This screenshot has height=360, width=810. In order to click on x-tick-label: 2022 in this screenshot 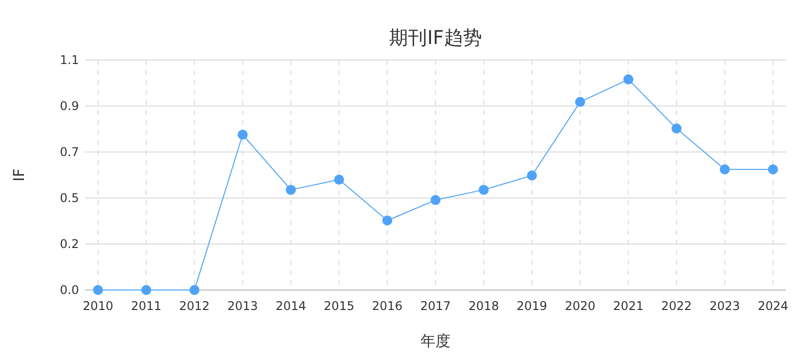, I will do `click(676, 306)`.